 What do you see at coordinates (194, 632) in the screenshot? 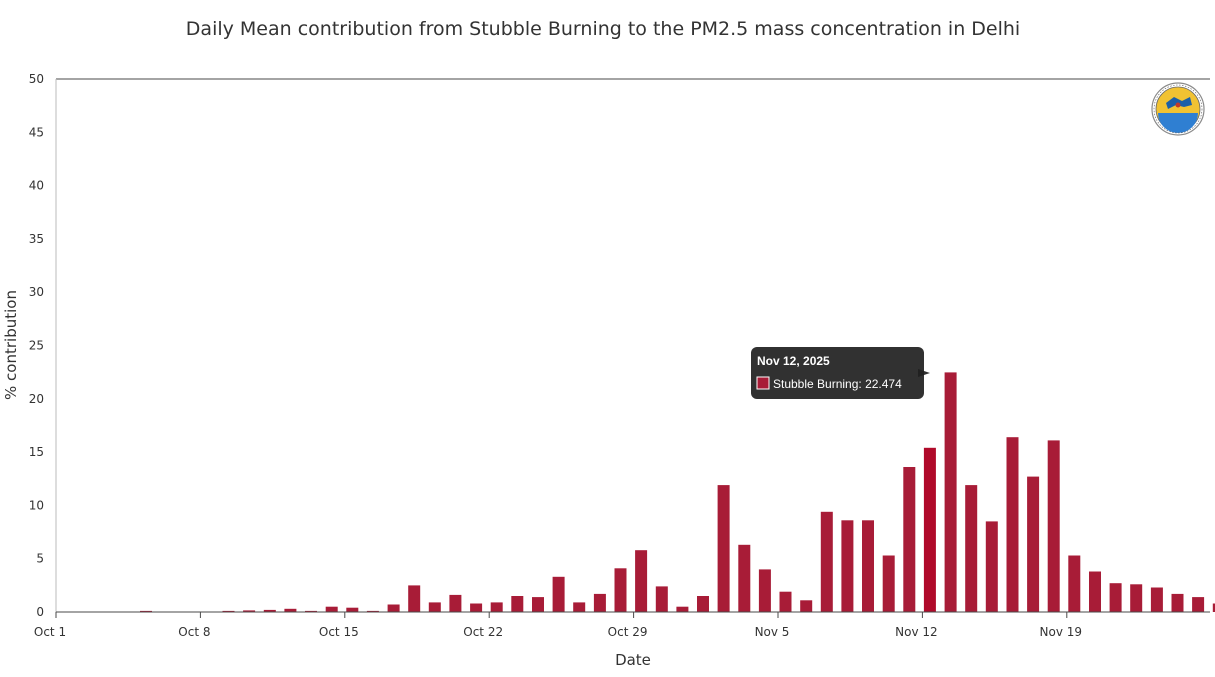
I see `x-tick-label: Oct 8` at bounding box center [194, 632].